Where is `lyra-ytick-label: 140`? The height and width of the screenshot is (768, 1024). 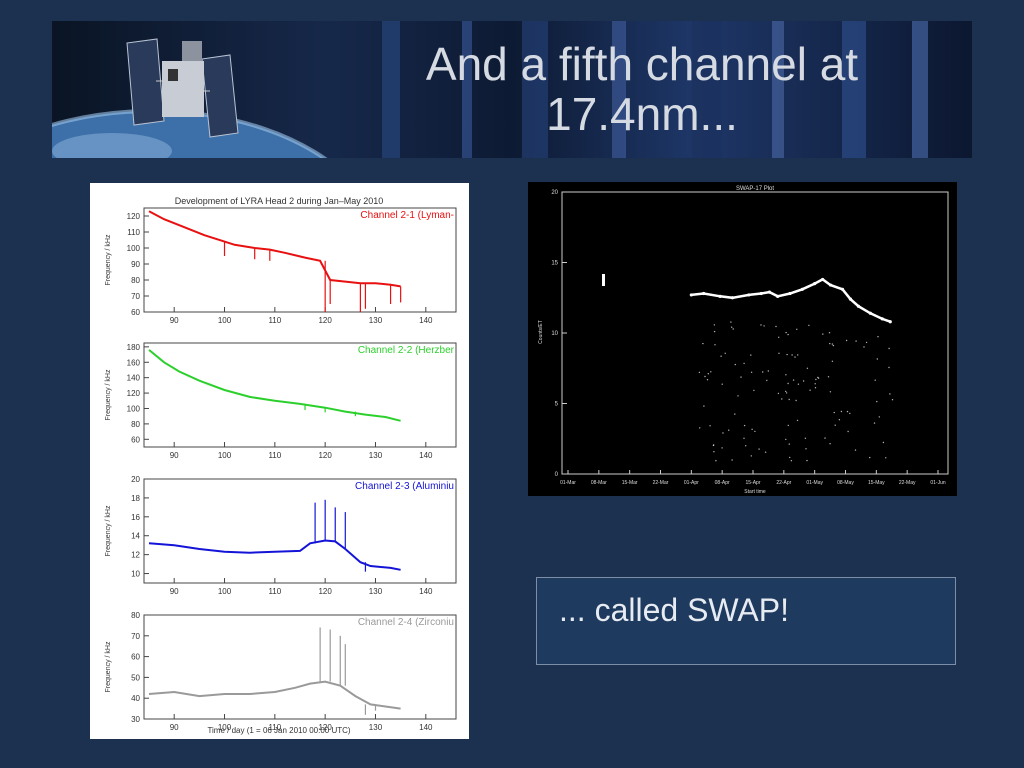 lyra-ytick-label: 140 is located at coordinates (134, 378).